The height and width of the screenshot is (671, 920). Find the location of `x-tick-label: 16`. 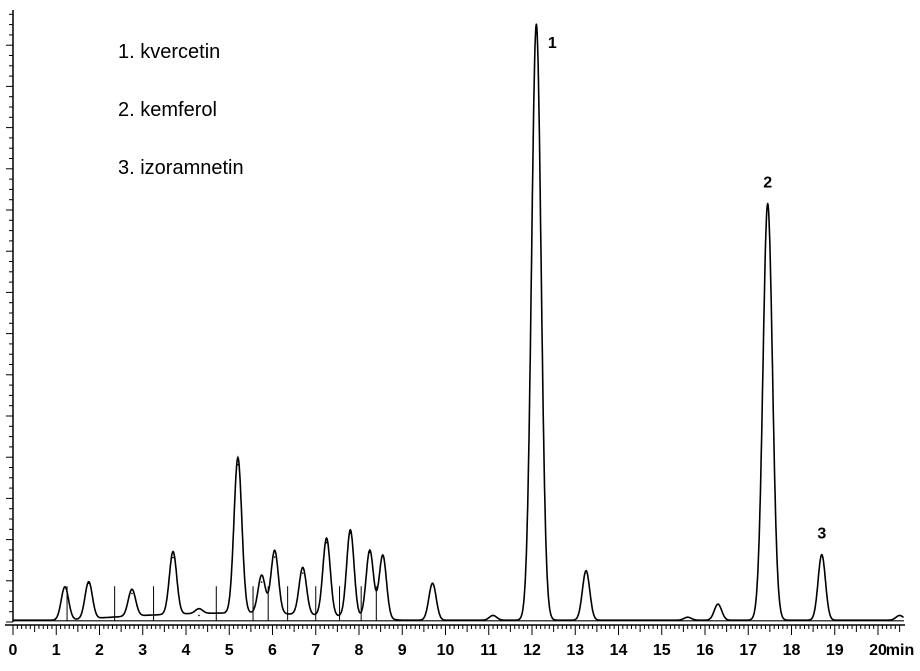

x-tick-label: 16 is located at coordinates (705, 650).